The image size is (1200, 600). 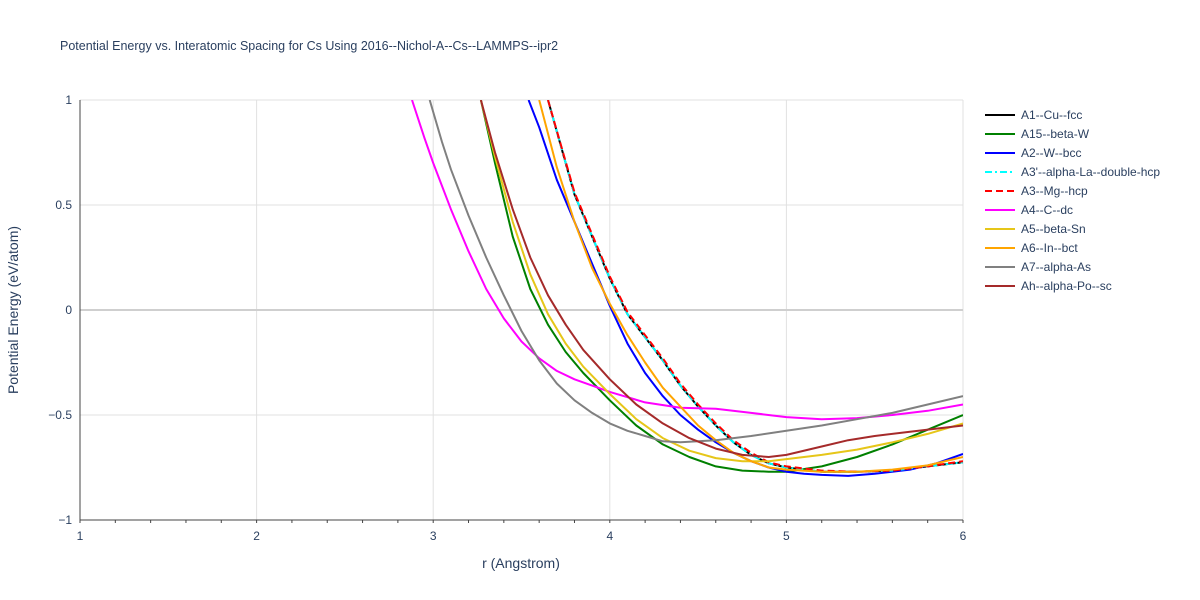 I want to click on legend-label: A7--alpha-As, so click(x=1056, y=267).